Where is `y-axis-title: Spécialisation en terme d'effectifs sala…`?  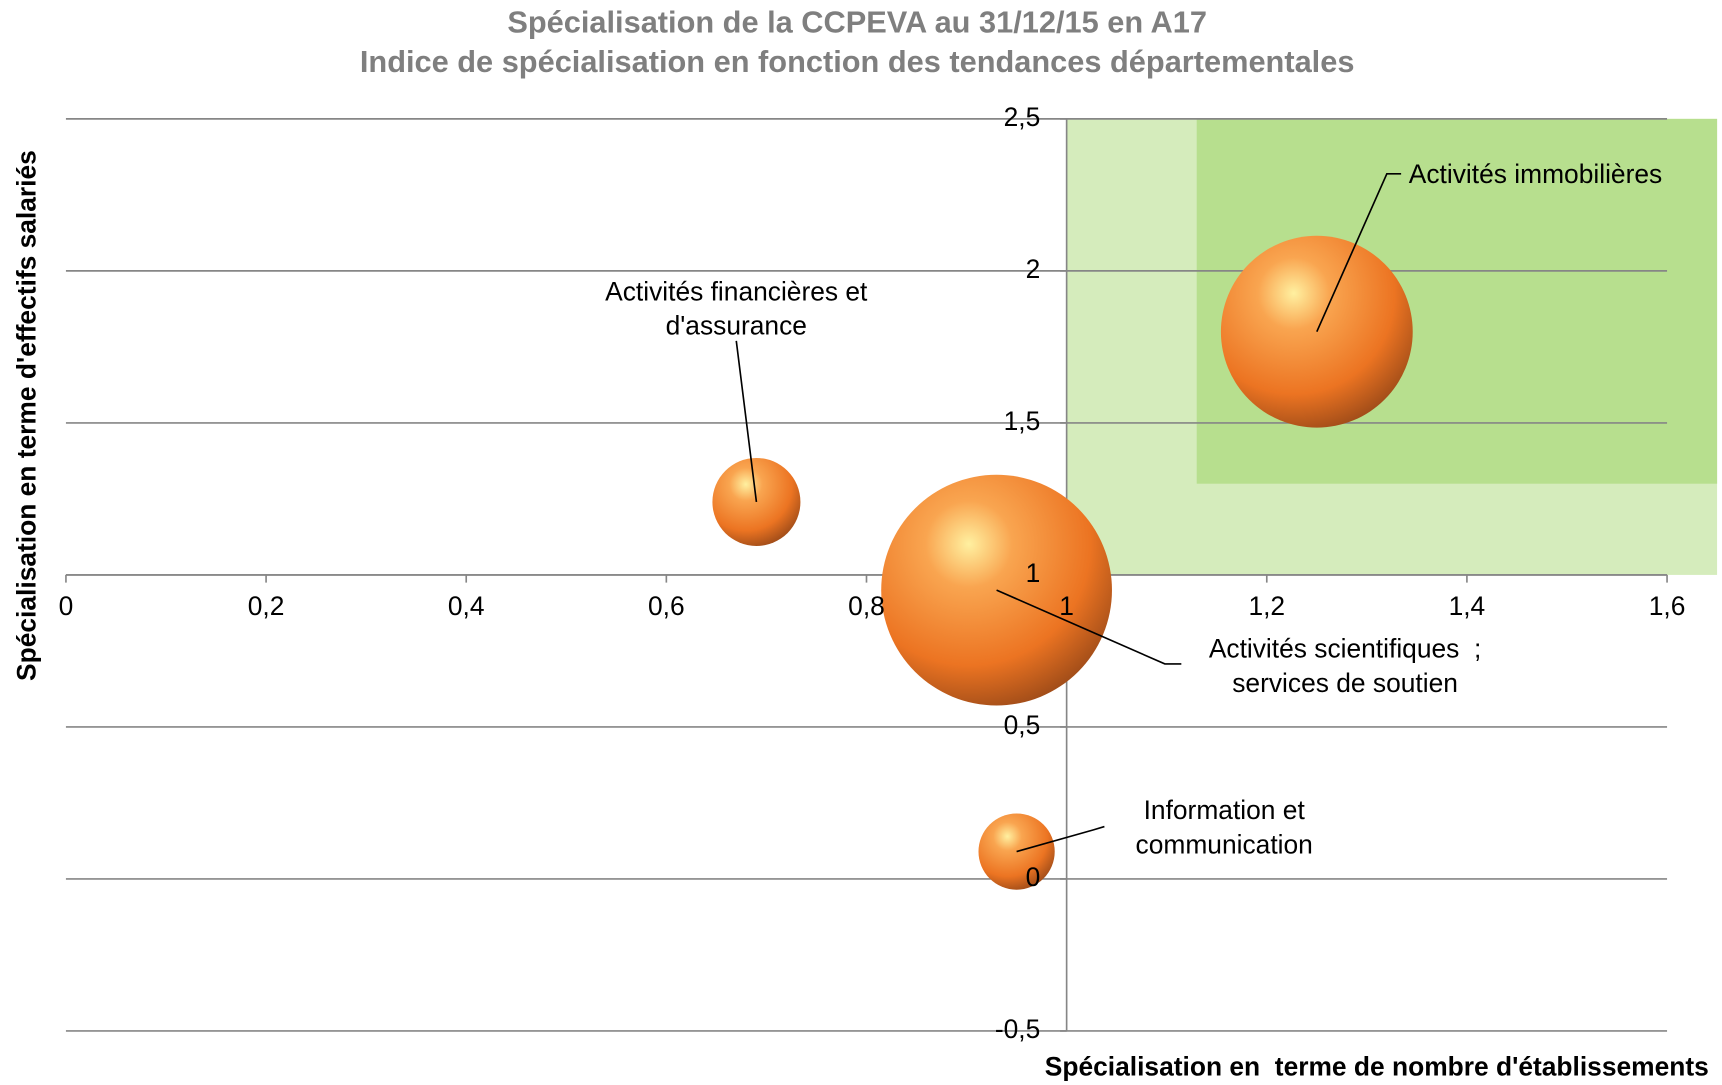
y-axis-title: Spécialisation en terme d'effectifs sala… is located at coordinates (27, 415).